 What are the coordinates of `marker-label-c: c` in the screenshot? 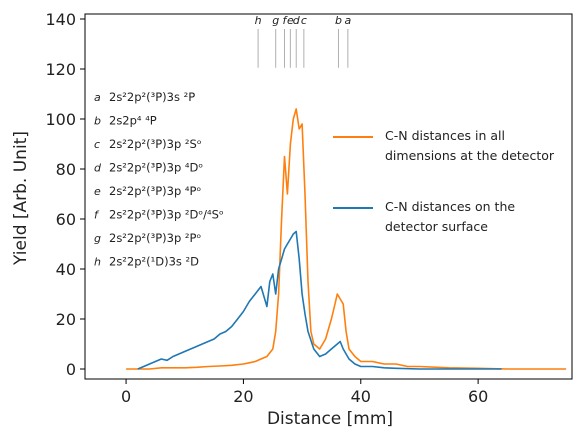 It's located at (304, 20).